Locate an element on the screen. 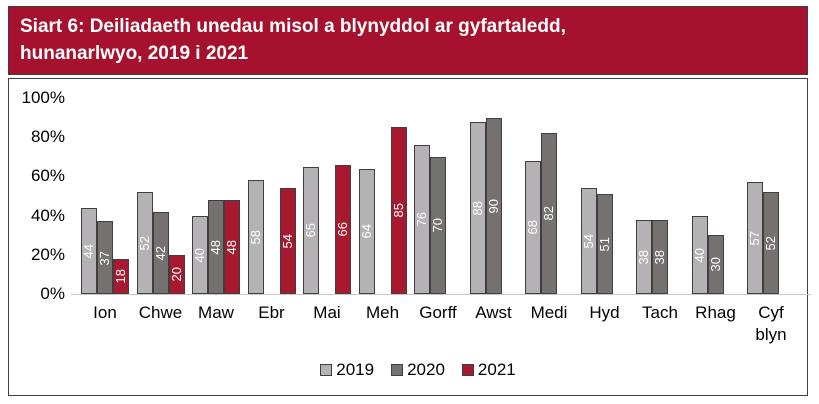 The height and width of the screenshot is (404, 819). bar-value-label: 30 is located at coordinates (715, 264).